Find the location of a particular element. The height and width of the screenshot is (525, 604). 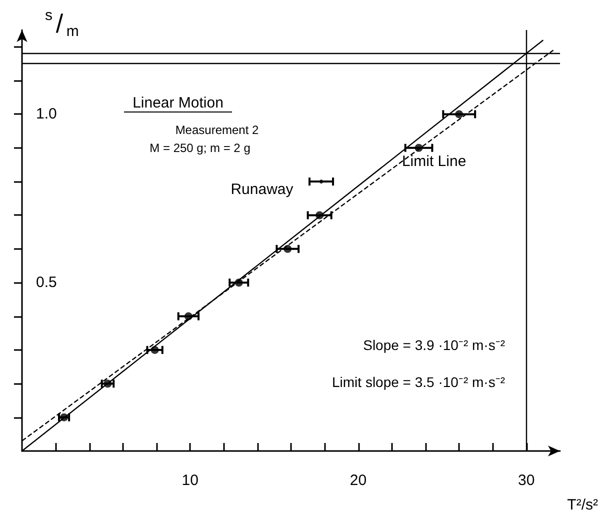

y-tick-label: 1.0 is located at coordinates (46, 114).